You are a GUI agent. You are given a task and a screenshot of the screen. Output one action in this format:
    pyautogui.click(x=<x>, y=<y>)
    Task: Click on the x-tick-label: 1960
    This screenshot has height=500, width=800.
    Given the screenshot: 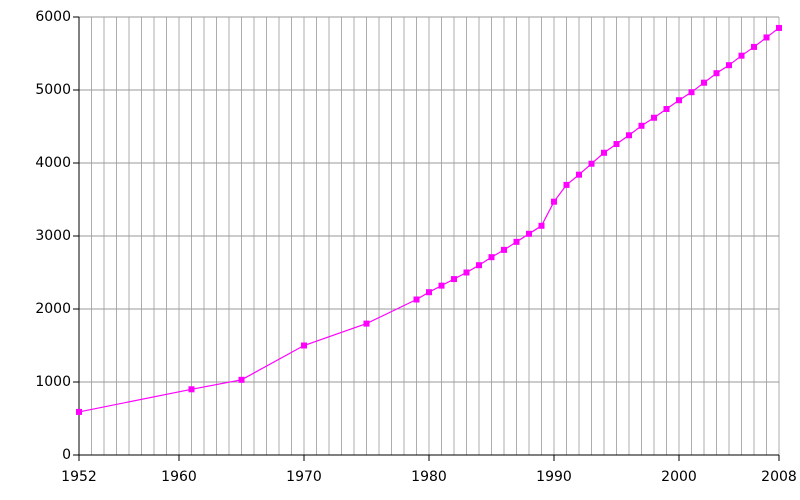 What is the action you would take?
    pyautogui.click(x=179, y=477)
    